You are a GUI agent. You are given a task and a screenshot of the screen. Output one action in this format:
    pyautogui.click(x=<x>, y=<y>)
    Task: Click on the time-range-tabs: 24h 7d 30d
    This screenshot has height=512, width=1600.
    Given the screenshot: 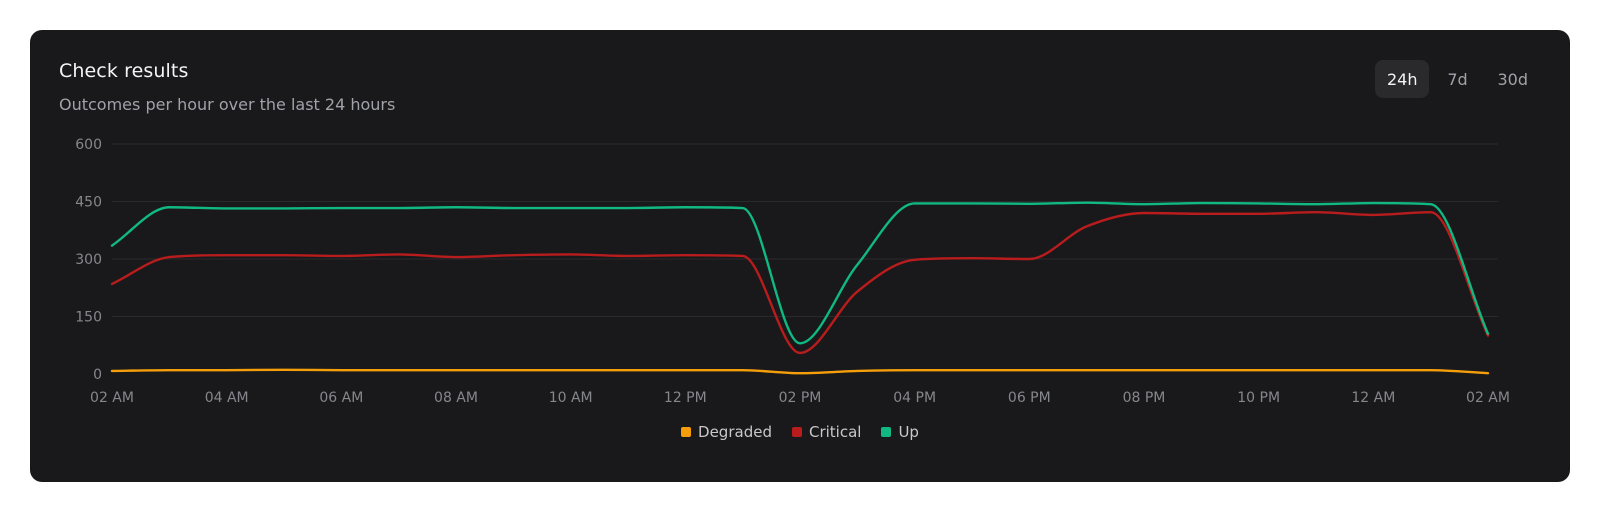 What is the action you would take?
    pyautogui.click(x=1457, y=79)
    